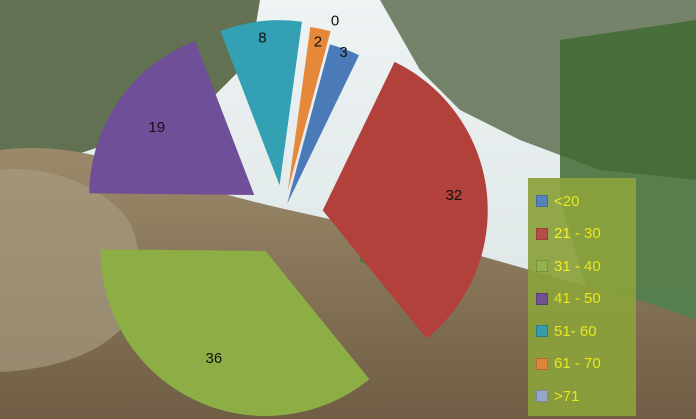  Describe the element at coordinates (577, 266) in the screenshot. I see `legend-label: 31 - 40` at that location.